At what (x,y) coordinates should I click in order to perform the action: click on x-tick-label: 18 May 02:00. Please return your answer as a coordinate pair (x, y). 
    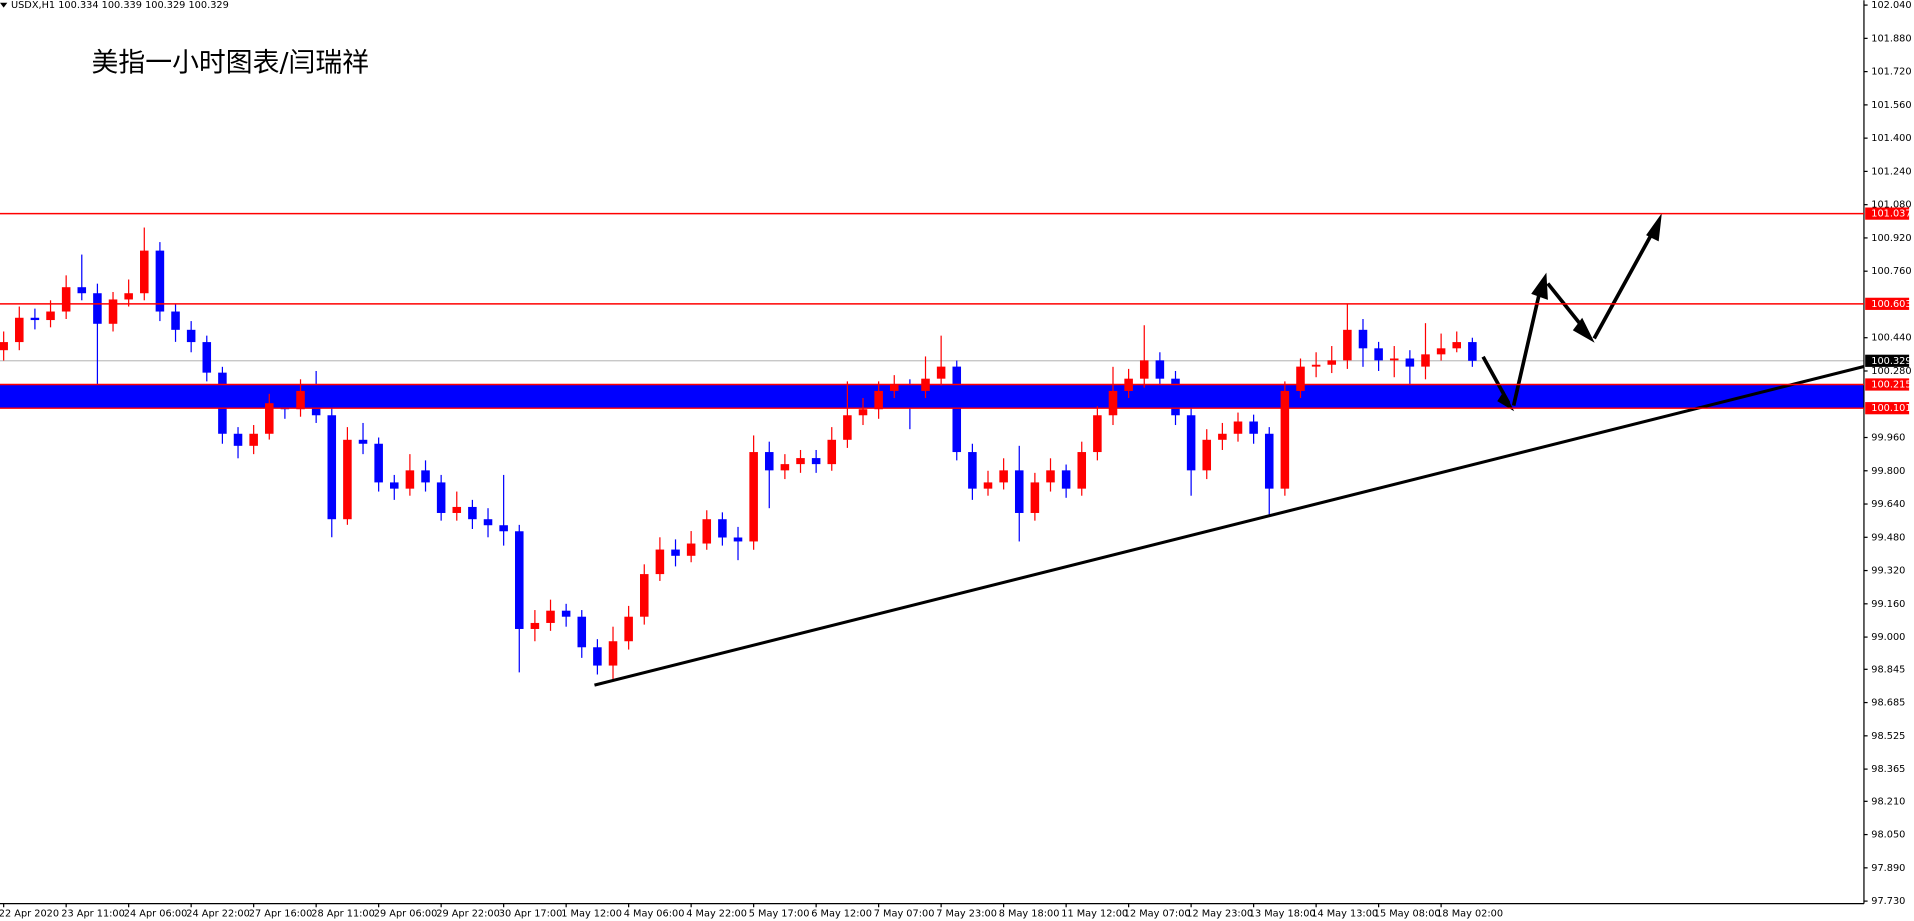
    Looking at the image, I should click on (1469, 913).